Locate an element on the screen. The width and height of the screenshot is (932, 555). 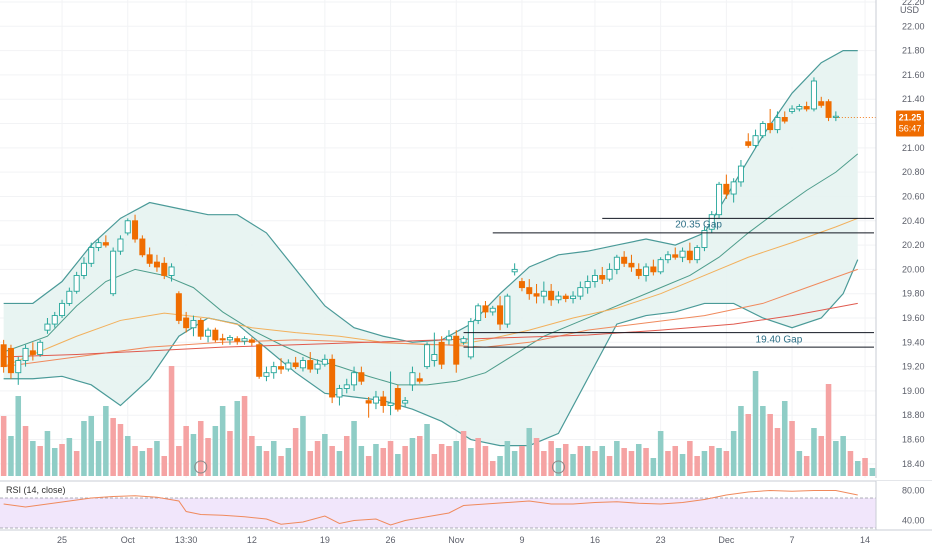
rsi-tick-label: 80.00 is located at coordinates (913, 491).